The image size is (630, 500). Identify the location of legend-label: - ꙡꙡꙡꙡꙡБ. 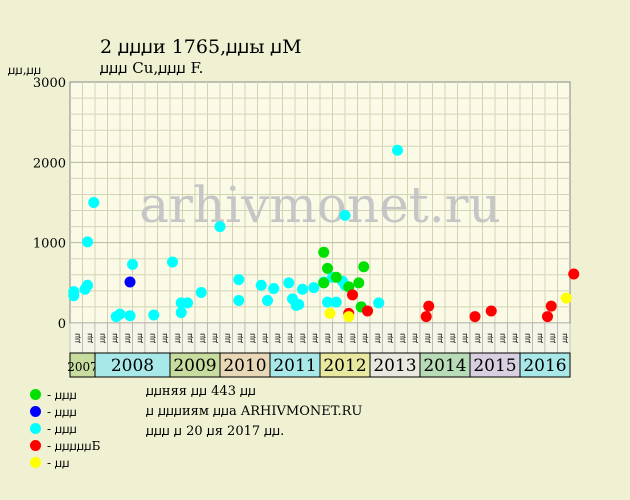
(74, 446).